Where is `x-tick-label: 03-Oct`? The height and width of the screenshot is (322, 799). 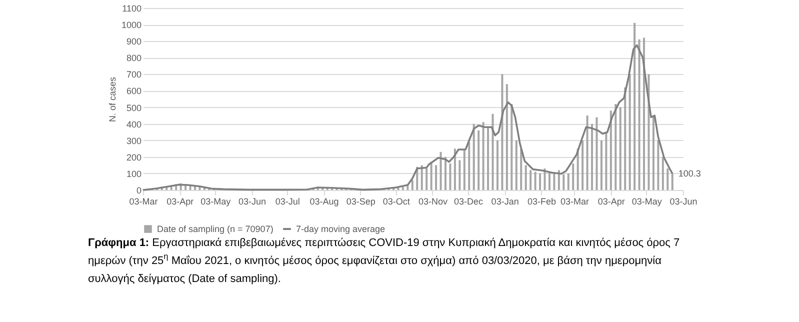
x-tick-label: 03-Oct is located at coordinates (396, 201).